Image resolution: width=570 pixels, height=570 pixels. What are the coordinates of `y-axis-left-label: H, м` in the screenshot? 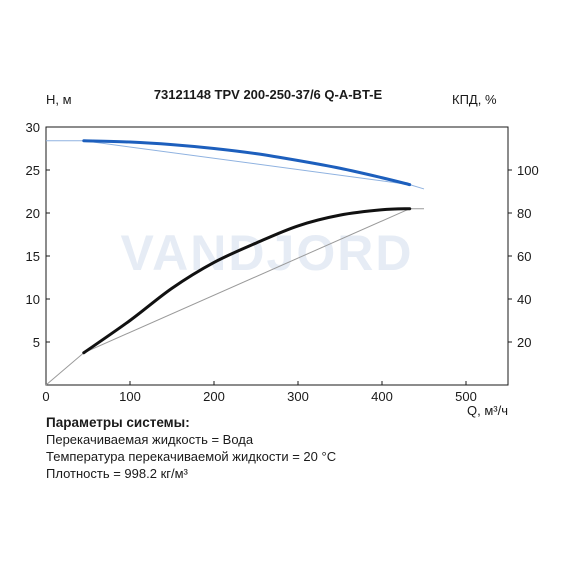 It's located at (59, 99).